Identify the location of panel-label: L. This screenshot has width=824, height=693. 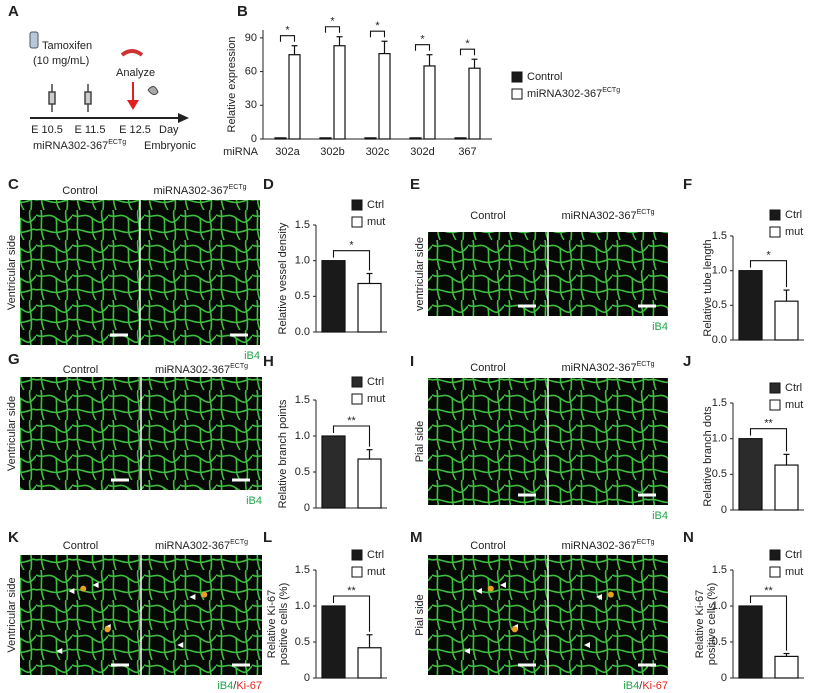
(267, 537).